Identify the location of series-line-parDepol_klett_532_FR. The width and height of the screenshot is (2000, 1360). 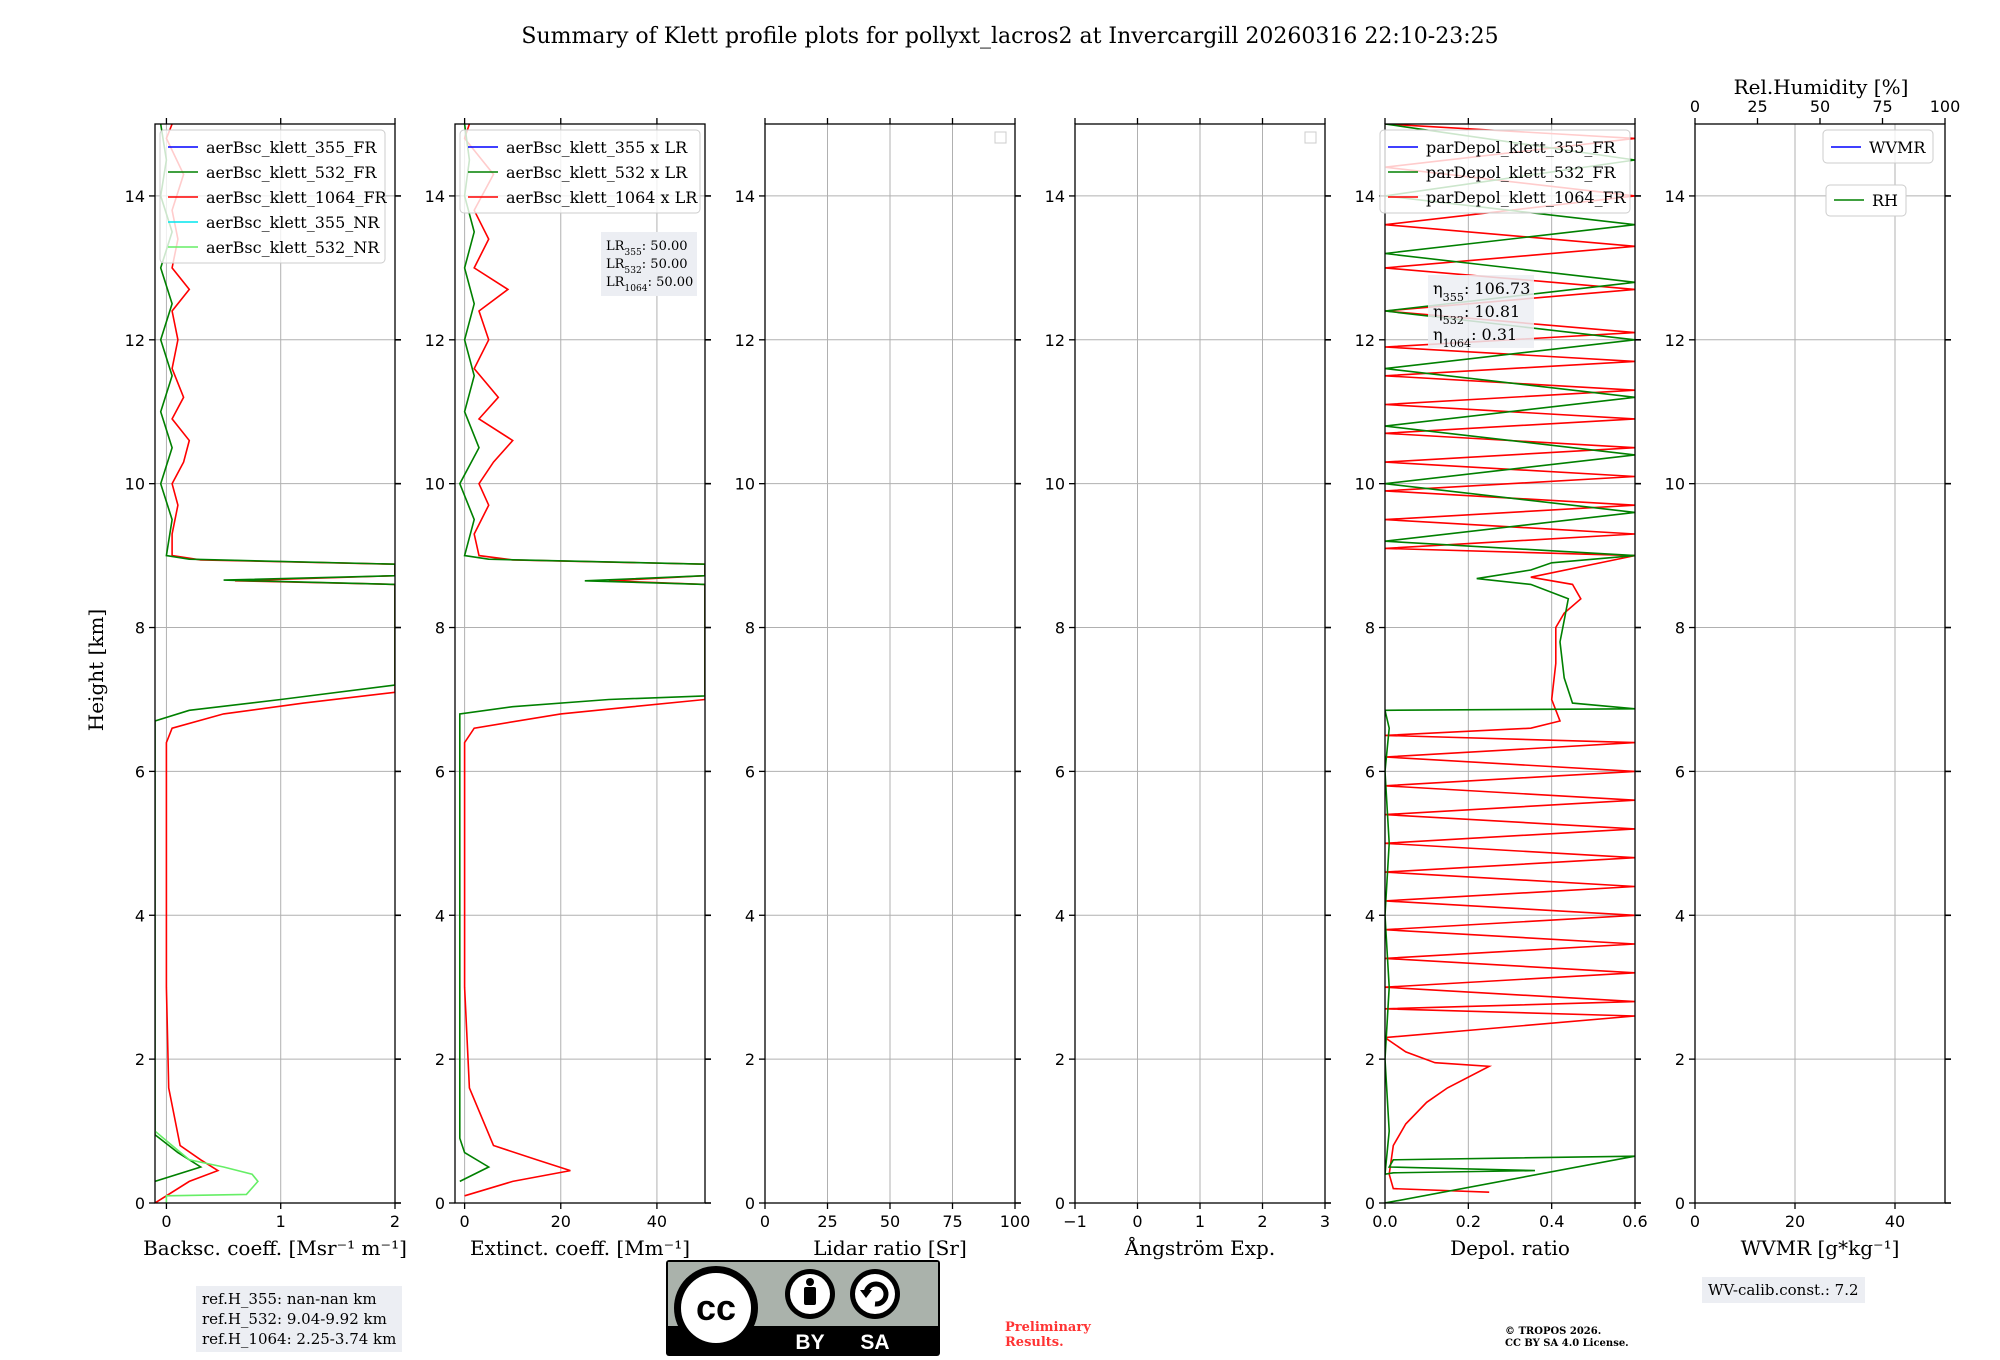
(1510, 663).